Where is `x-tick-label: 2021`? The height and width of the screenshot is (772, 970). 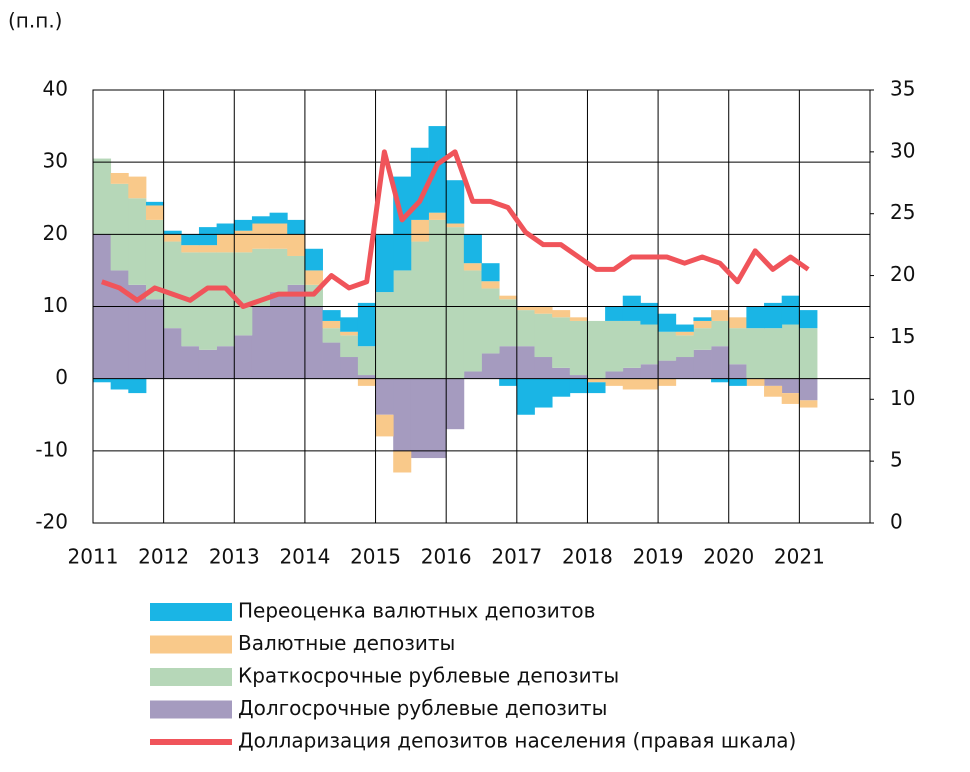 x-tick-label: 2021 is located at coordinates (799, 557).